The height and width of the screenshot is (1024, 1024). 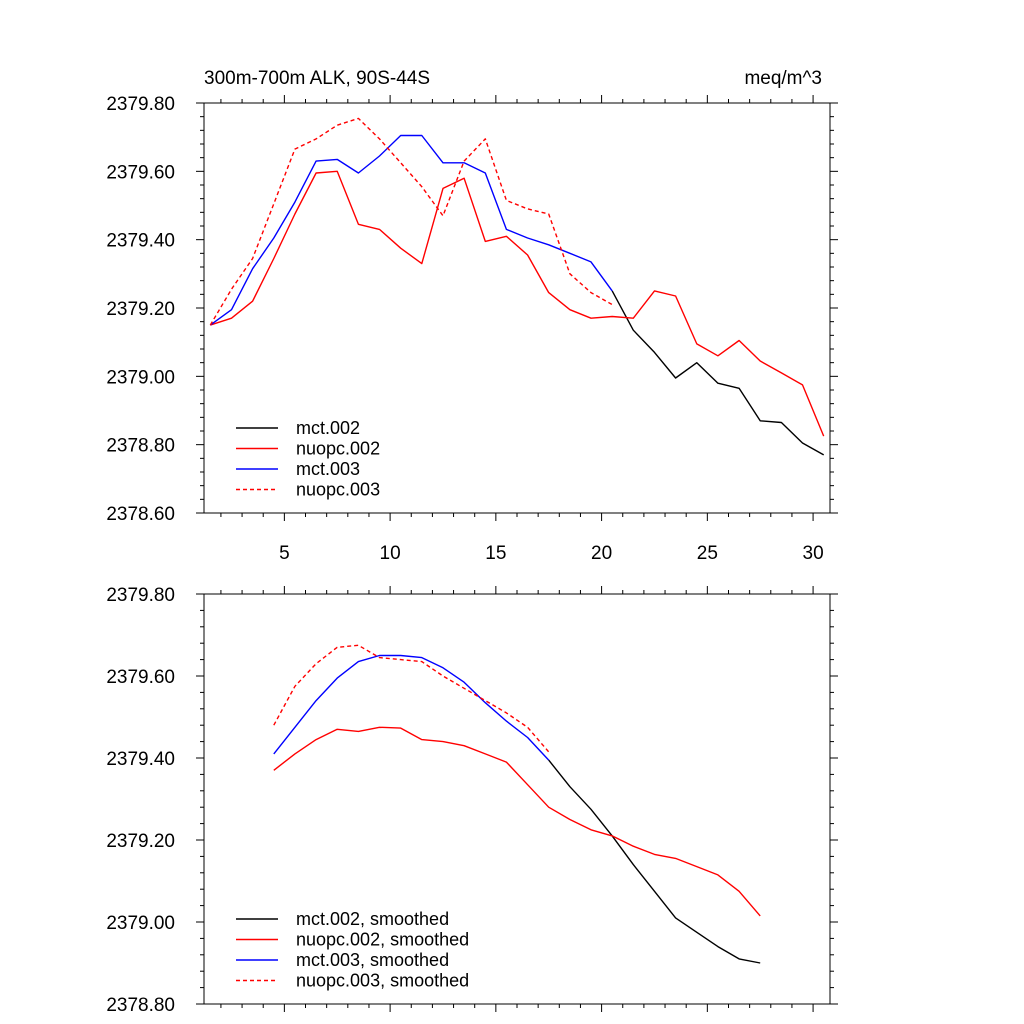 I want to click on legend-label: mct.002, so click(x=328, y=428).